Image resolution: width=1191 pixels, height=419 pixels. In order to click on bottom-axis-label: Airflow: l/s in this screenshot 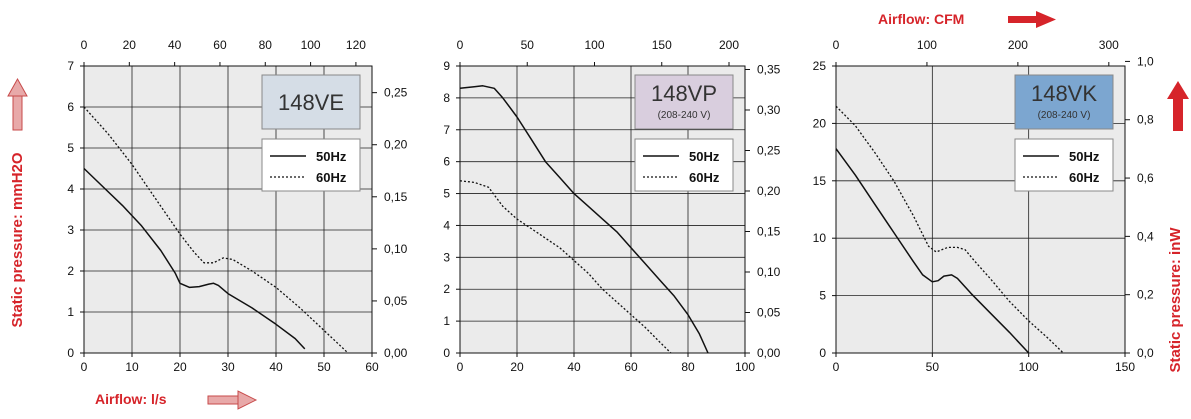, I will do `click(131, 399)`.